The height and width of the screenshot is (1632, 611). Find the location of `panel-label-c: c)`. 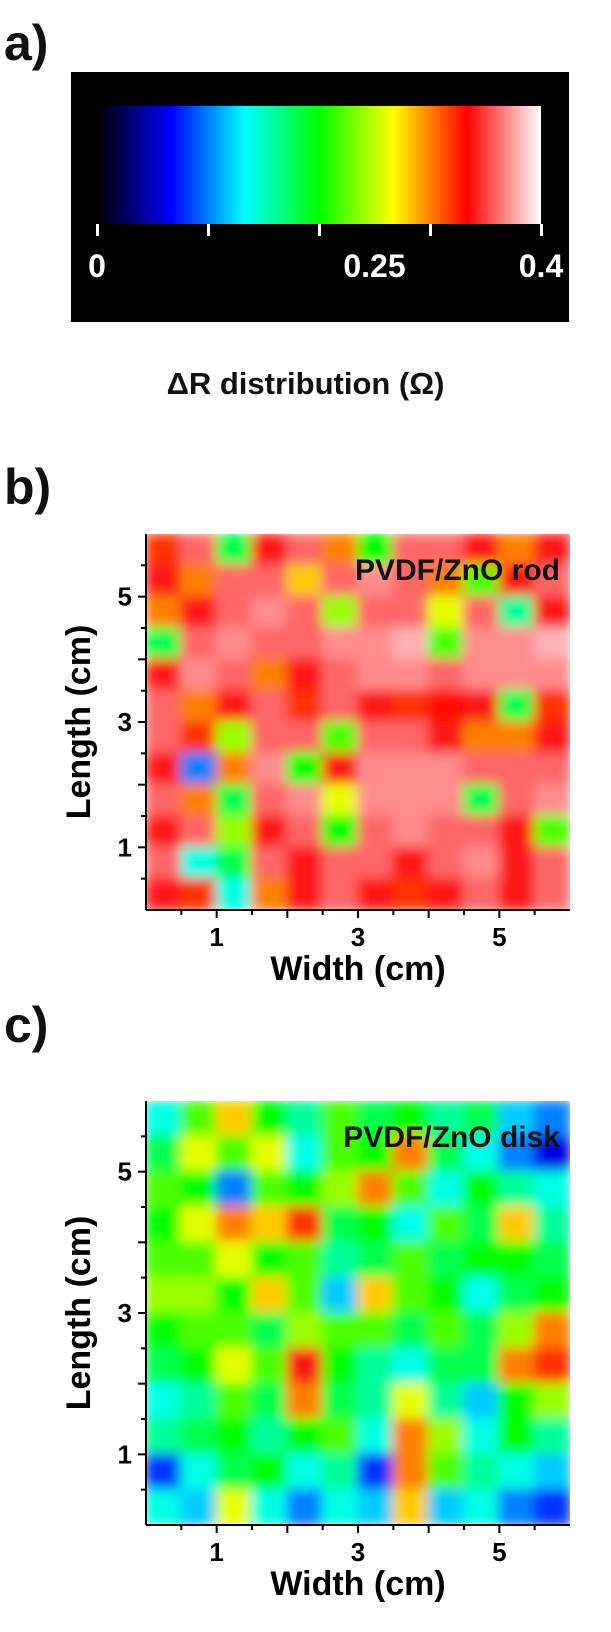

panel-label-c: c) is located at coordinates (26, 1025).